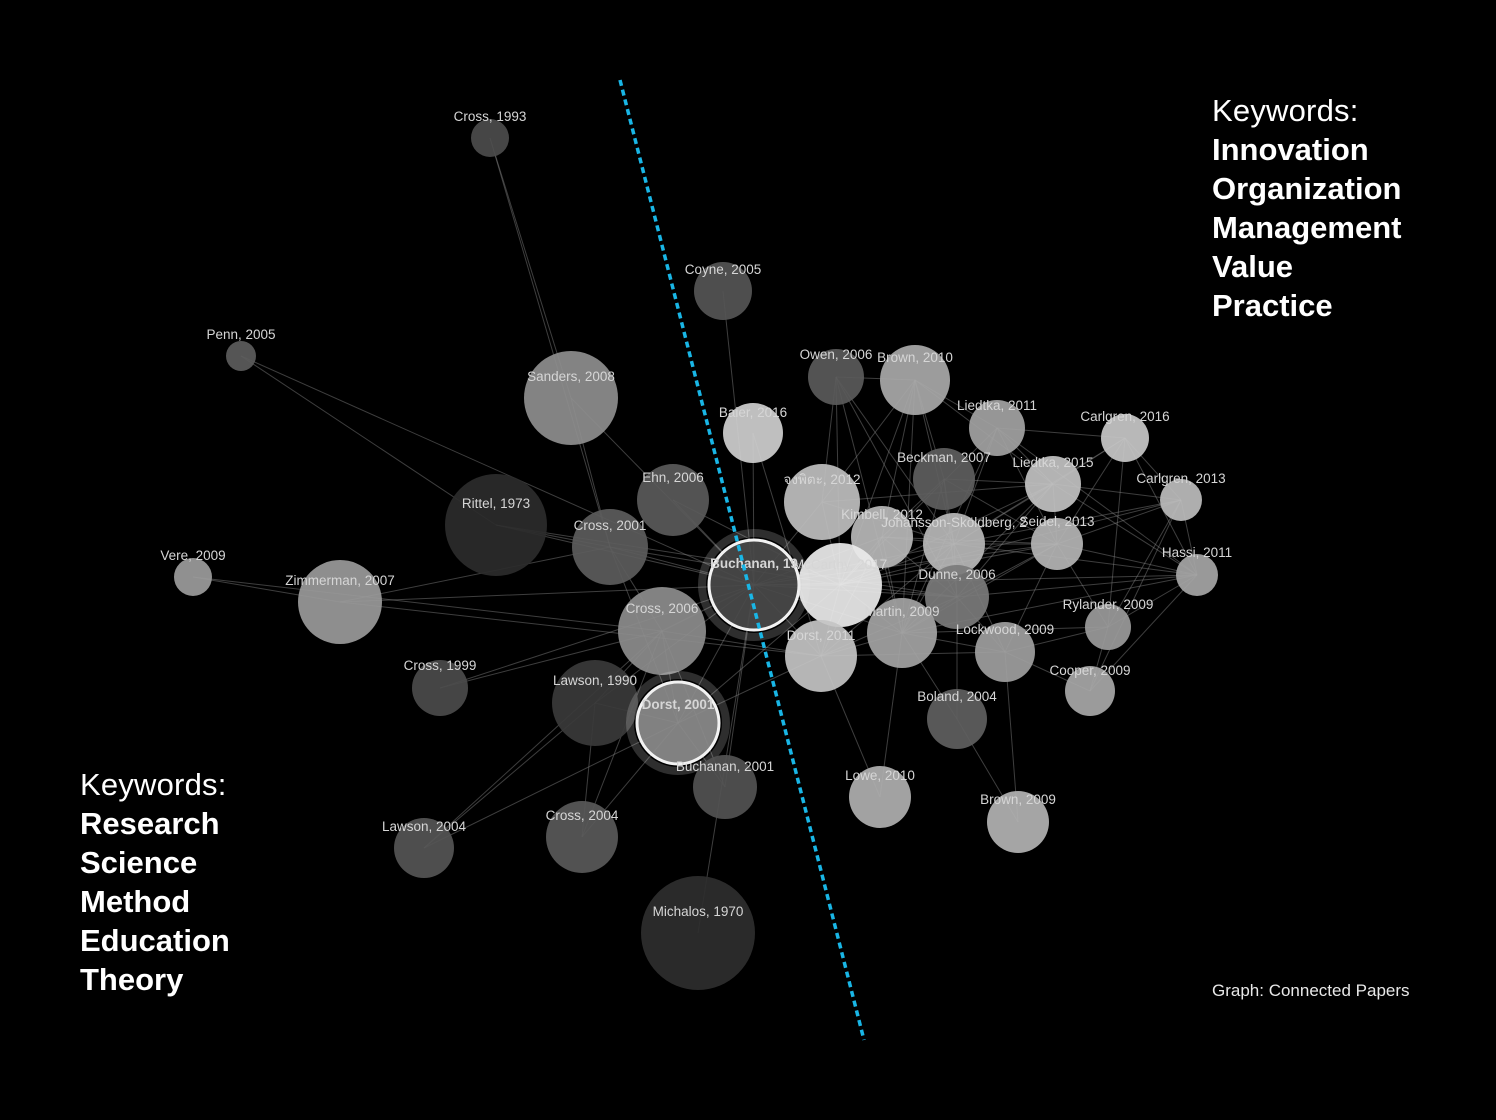  What do you see at coordinates (240, 334) in the screenshot?
I see `node-label: Penn, 2005` at bounding box center [240, 334].